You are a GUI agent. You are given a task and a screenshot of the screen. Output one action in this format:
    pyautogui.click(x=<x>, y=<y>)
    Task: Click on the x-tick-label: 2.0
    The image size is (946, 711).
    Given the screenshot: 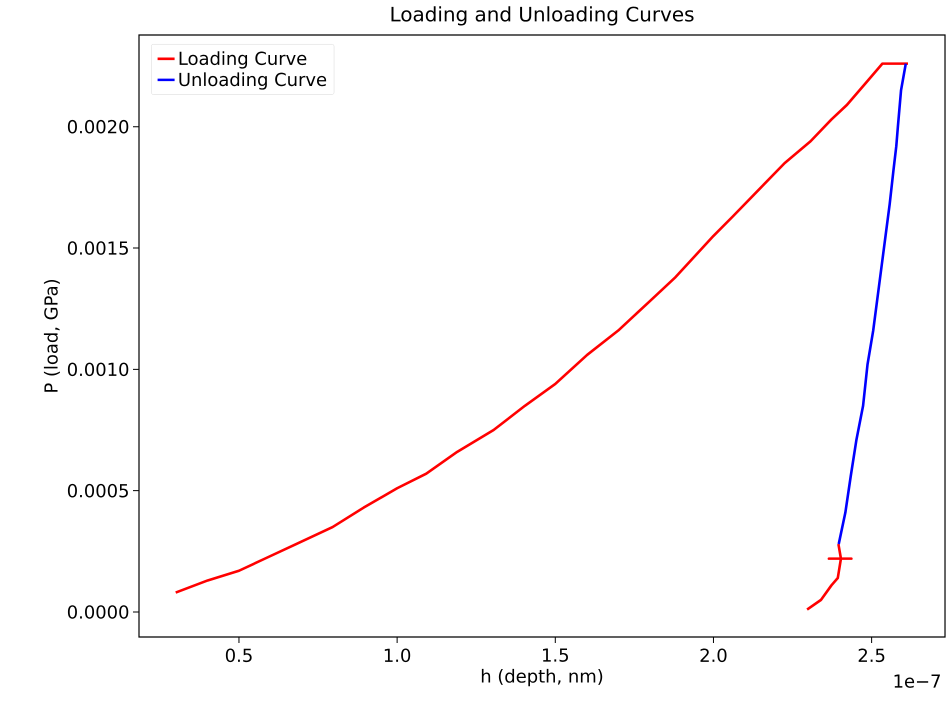 What is the action you would take?
    pyautogui.click(x=713, y=655)
    